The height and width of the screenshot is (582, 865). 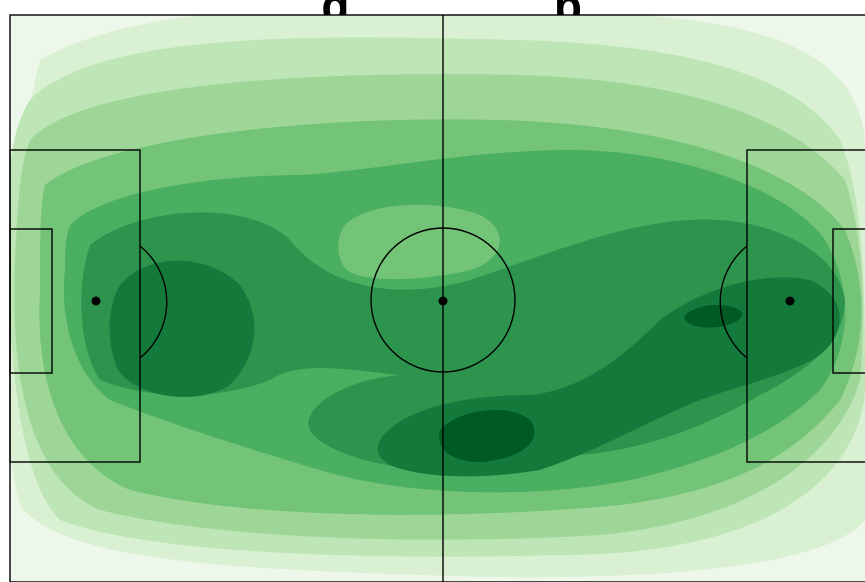 What do you see at coordinates (733, 302) in the screenshot?
I see `right-penalty-arc` at bounding box center [733, 302].